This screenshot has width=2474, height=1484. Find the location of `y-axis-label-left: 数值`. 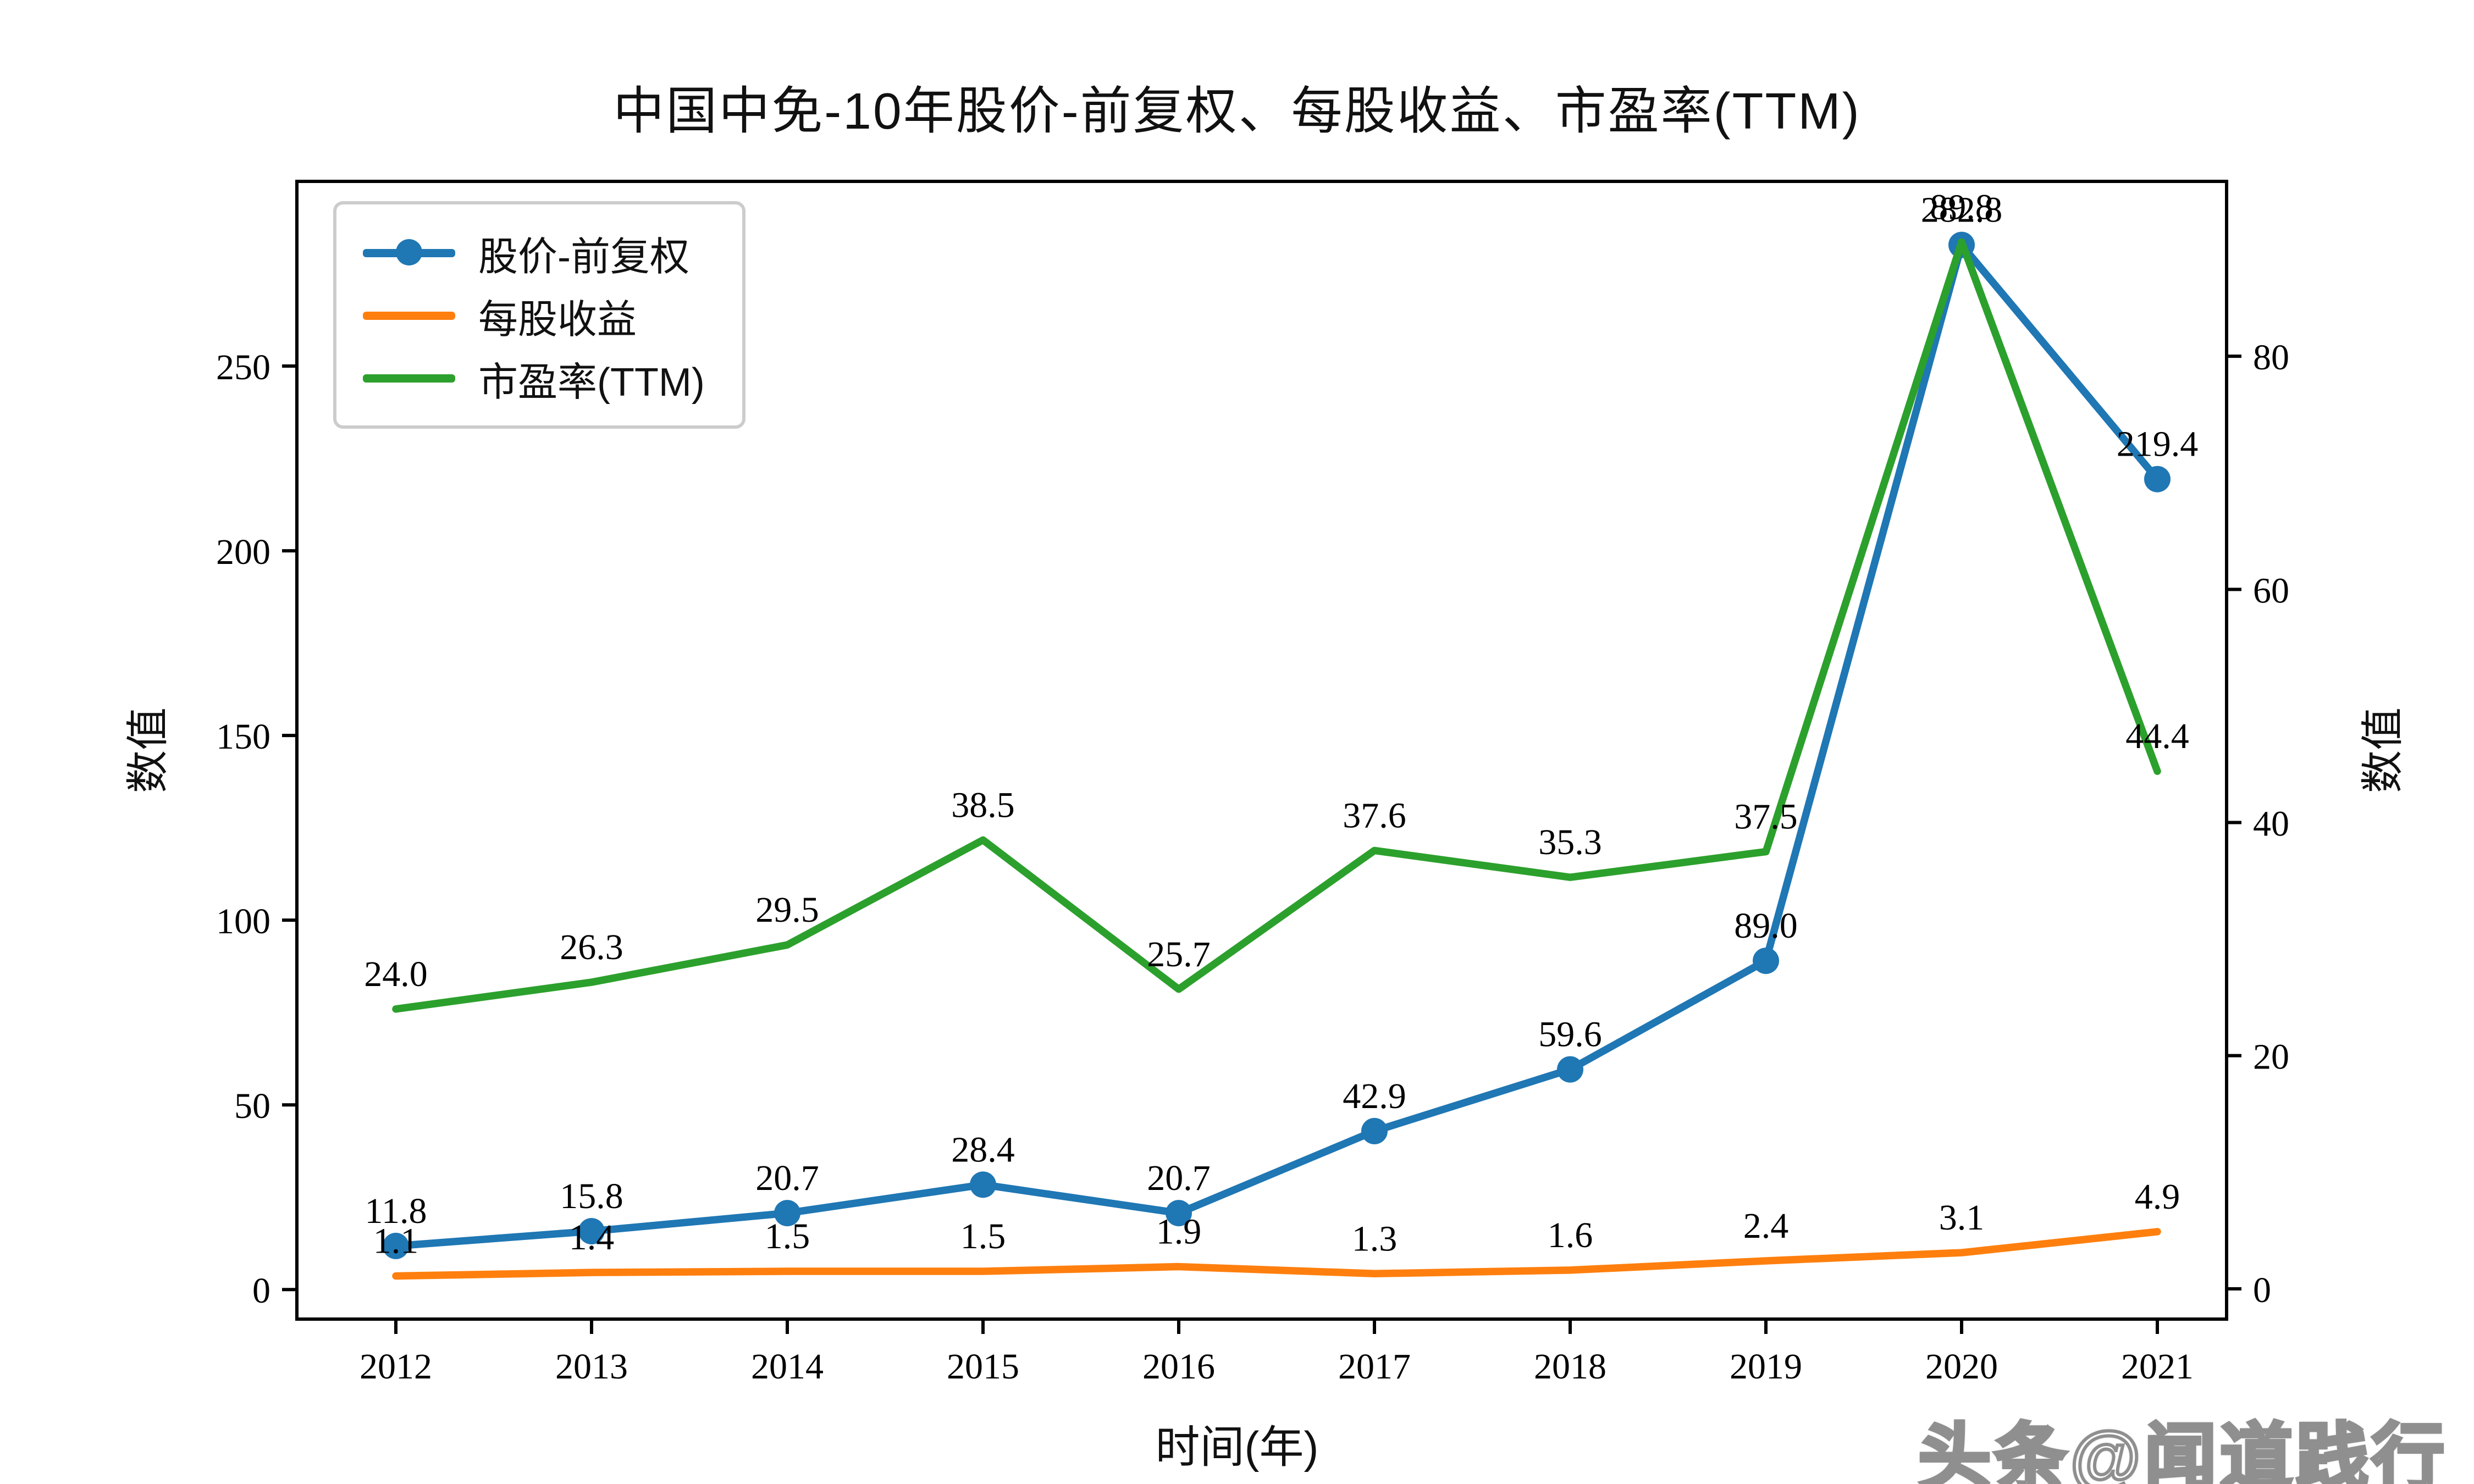

y-axis-label-left: 数值 is located at coordinates (148, 750).